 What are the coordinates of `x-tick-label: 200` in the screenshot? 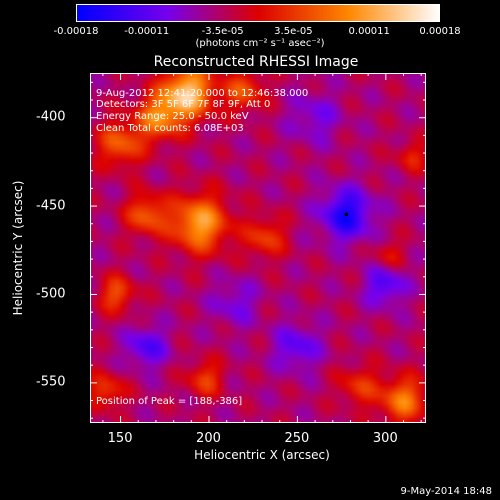 It's located at (208, 438).